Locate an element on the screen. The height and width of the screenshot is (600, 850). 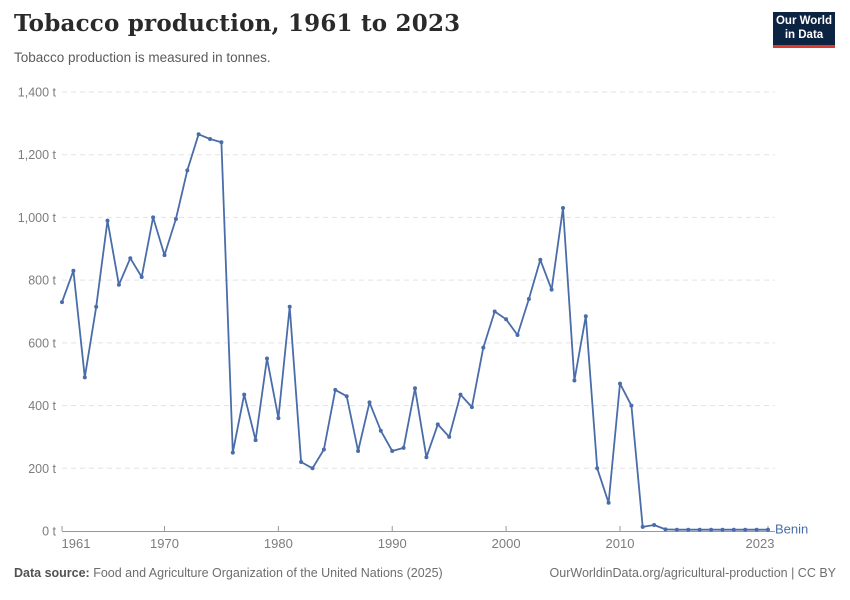
x-axis-tick-label: 1980 is located at coordinates (278, 543).